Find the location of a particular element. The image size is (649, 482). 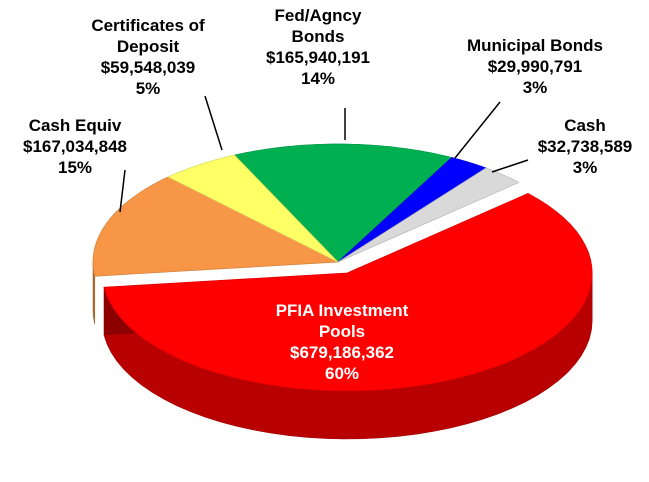

category-label: Certificates of Deposit is located at coordinates (148, 36).